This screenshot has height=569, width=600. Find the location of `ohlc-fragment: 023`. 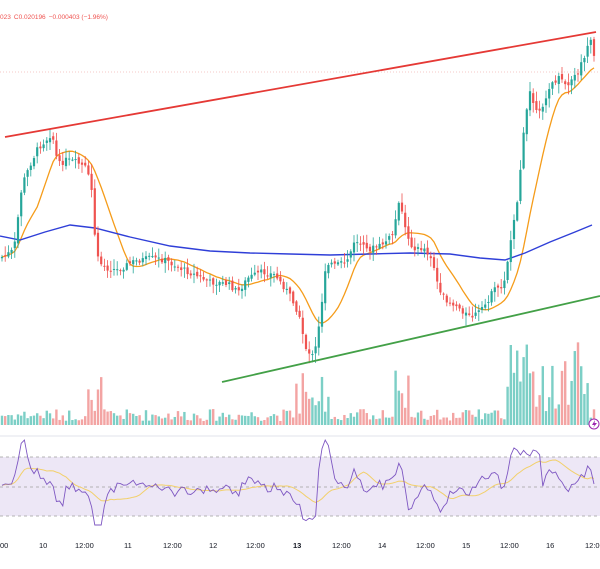

ohlc-fragment: 023 is located at coordinates (5, 17).